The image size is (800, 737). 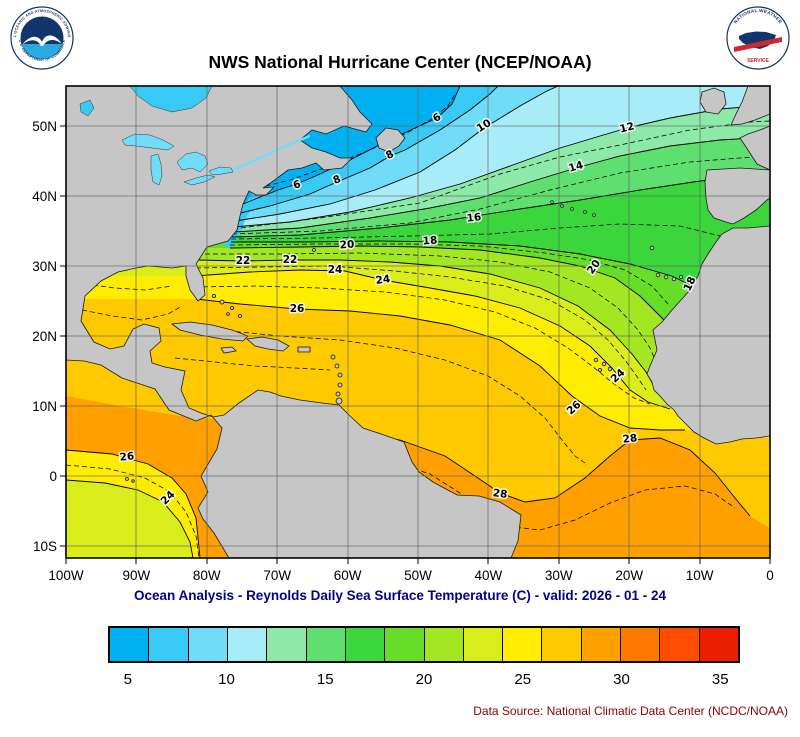 I want to click on land-hispaniola, so click(x=268, y=344).